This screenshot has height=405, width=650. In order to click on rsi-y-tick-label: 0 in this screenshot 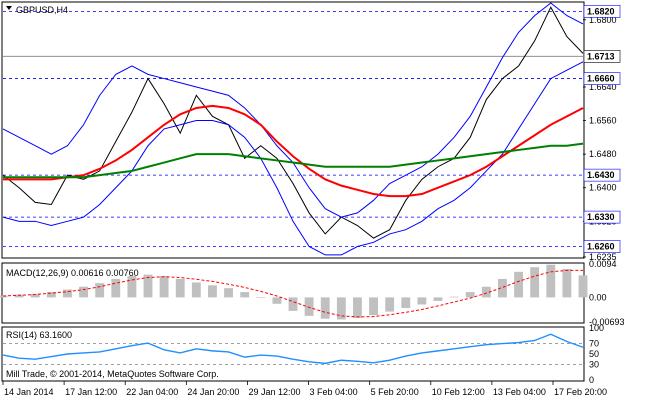, I will do `click(591, 380)`.